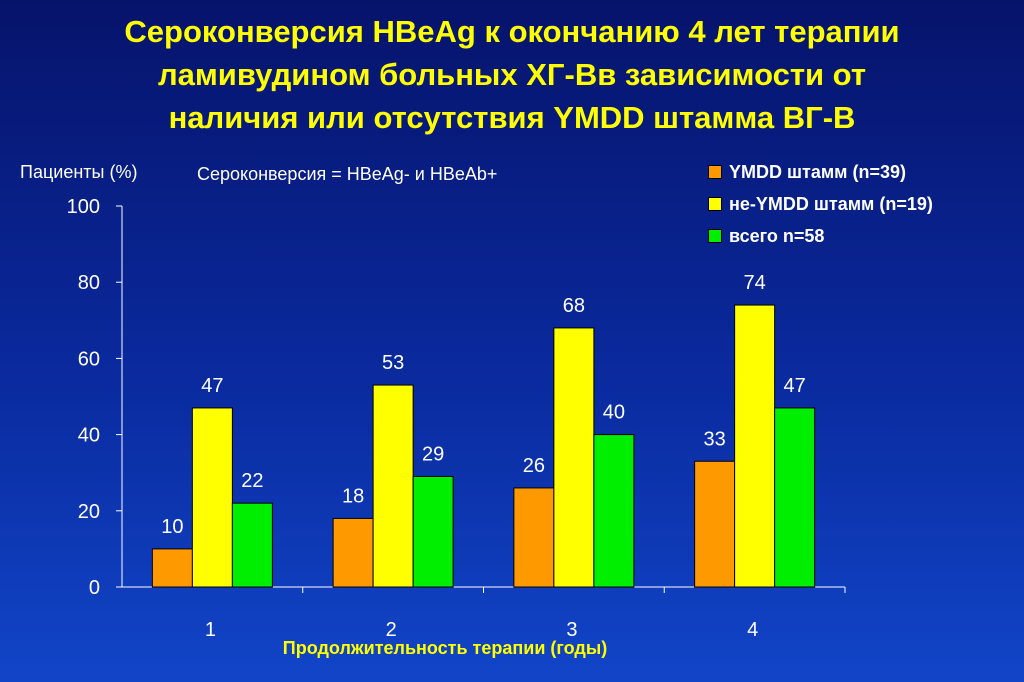 The width and height of the screenshot is (1024, 682). I want to click on legend-item-ymdd: YMDD штамм (n=39), so click(820, 172).